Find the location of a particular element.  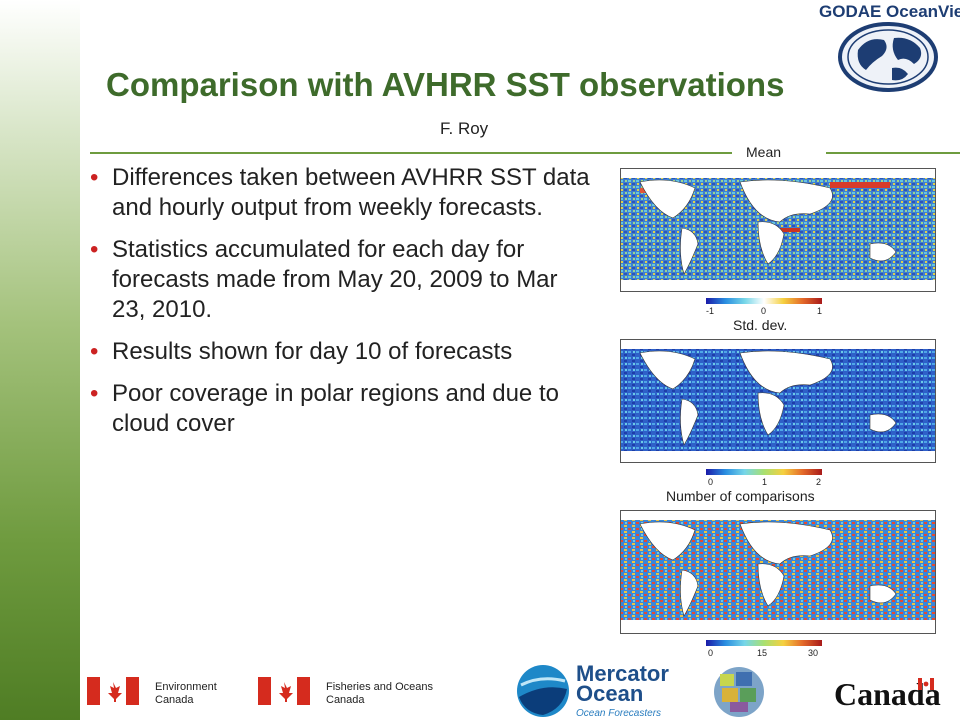

map-label-count: Number of comparisons is located at coordinates (740, 496).